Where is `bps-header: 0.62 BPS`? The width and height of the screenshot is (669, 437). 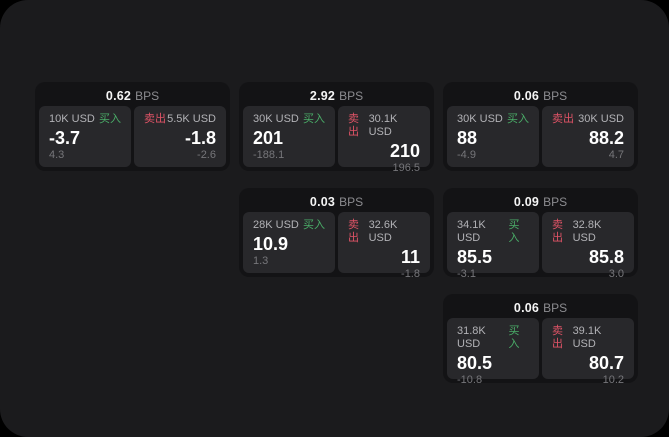
bps-header: 0.62 BPS is located at coordinates (132, 96).